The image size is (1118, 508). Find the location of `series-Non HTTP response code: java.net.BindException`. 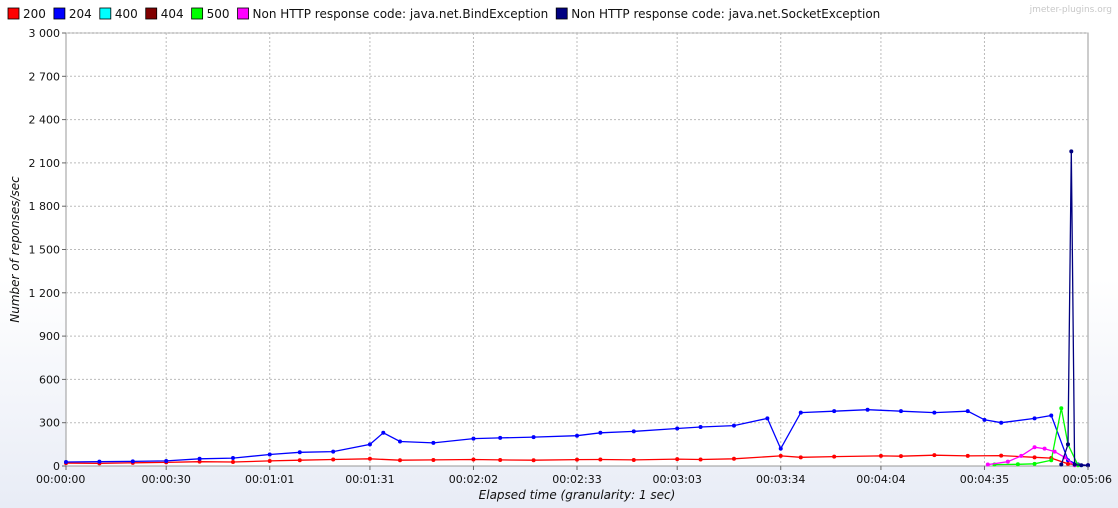

series-Non HTTP response code: java.net.BindException is located at coordinates (1031, 456).